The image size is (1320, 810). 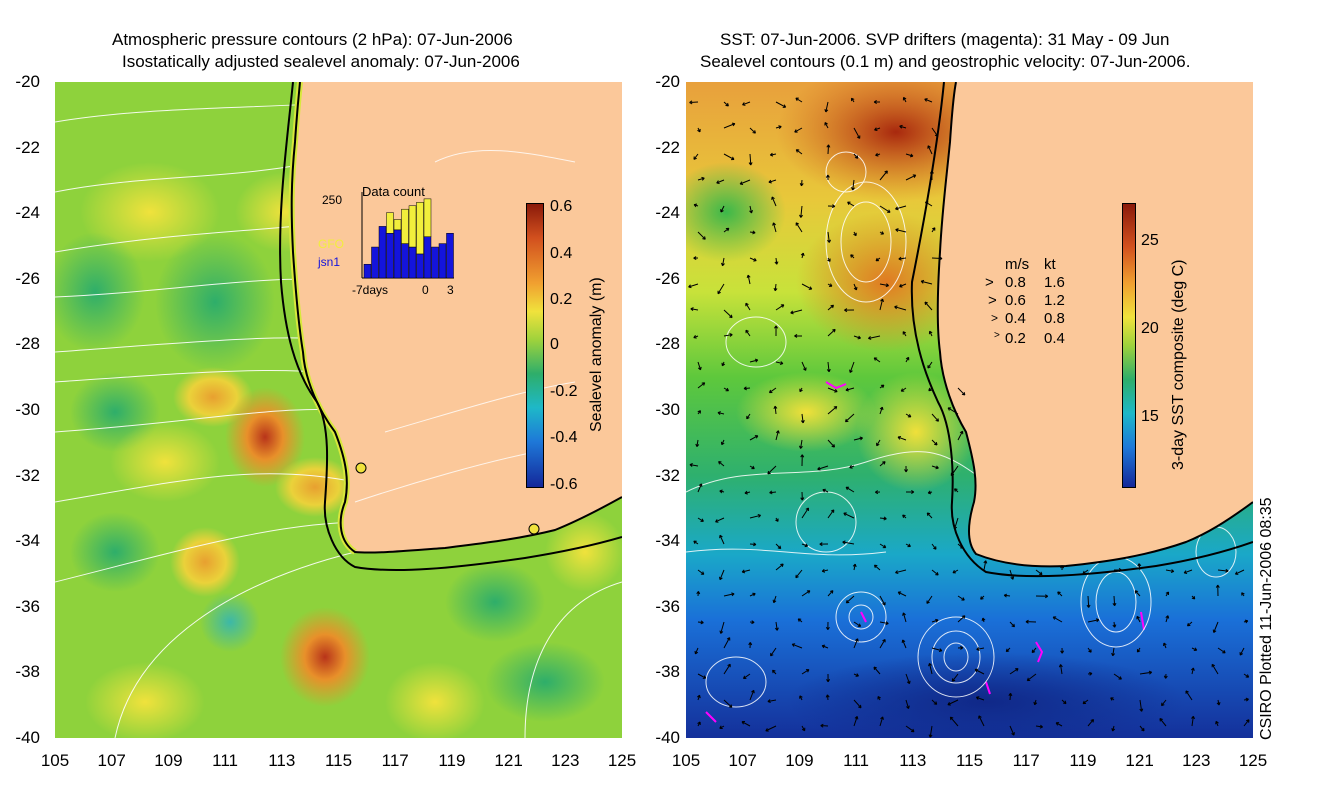 What do you see at coordinates (561, 206) in the screenshot?
I see `left-cb-tick-0: 0.6` at bounding box center [561, 206].